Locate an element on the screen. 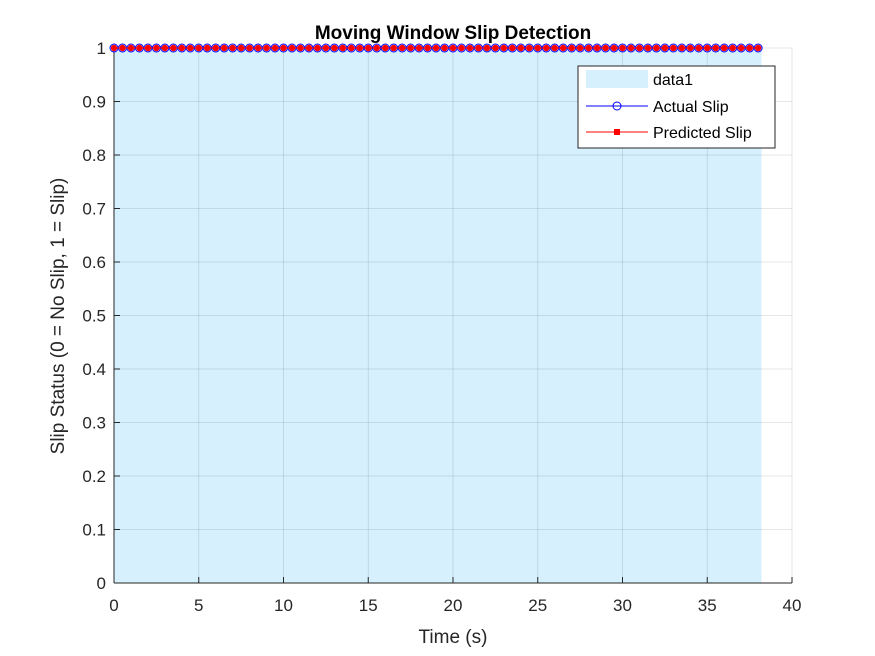  legend-swatch-predicted-marker is located at coordinates (617, 132).